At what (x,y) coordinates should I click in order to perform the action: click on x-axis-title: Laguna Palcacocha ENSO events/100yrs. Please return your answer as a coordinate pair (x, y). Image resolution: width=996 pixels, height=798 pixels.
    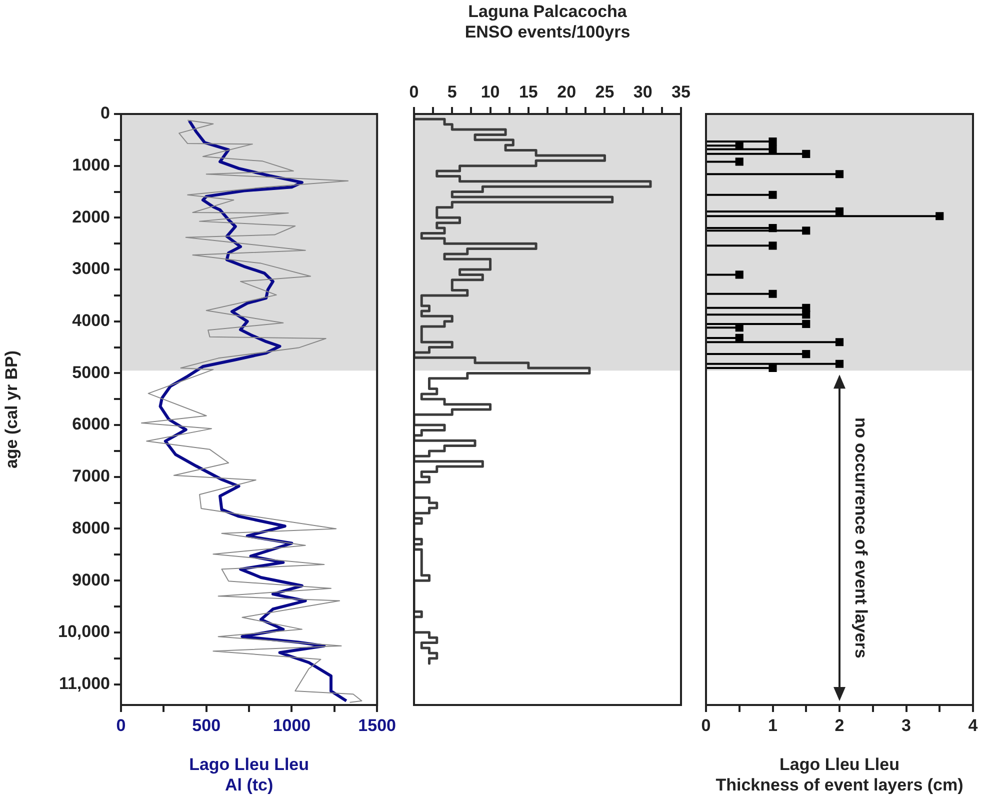
    Looking at the image, I should click on (547, 22).